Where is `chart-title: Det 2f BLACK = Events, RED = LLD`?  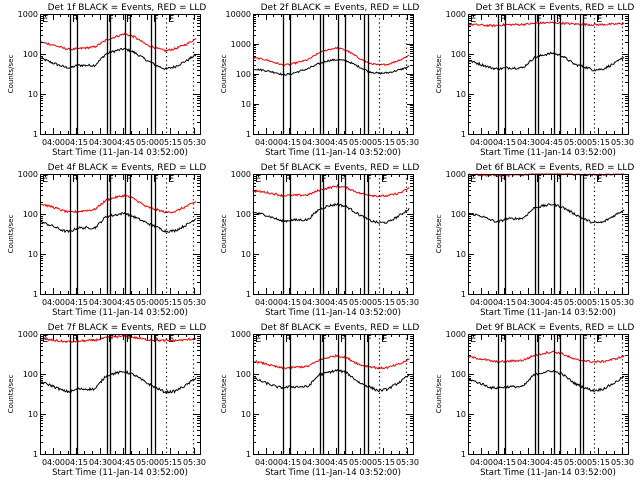 chart-title: Det 2f BLACK = Events, RED = LLD is located at coordinates (340, 8).